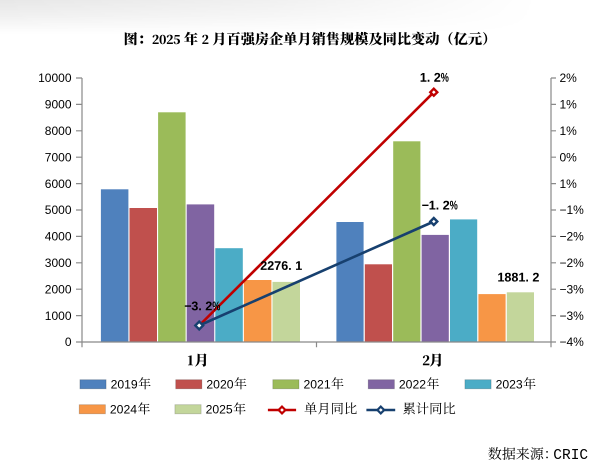 The width and height of the screenshot is (610, 471). Describe the element at coordinates (58, 316) in the screenshot. I see `svg-text: 1000` at that location.